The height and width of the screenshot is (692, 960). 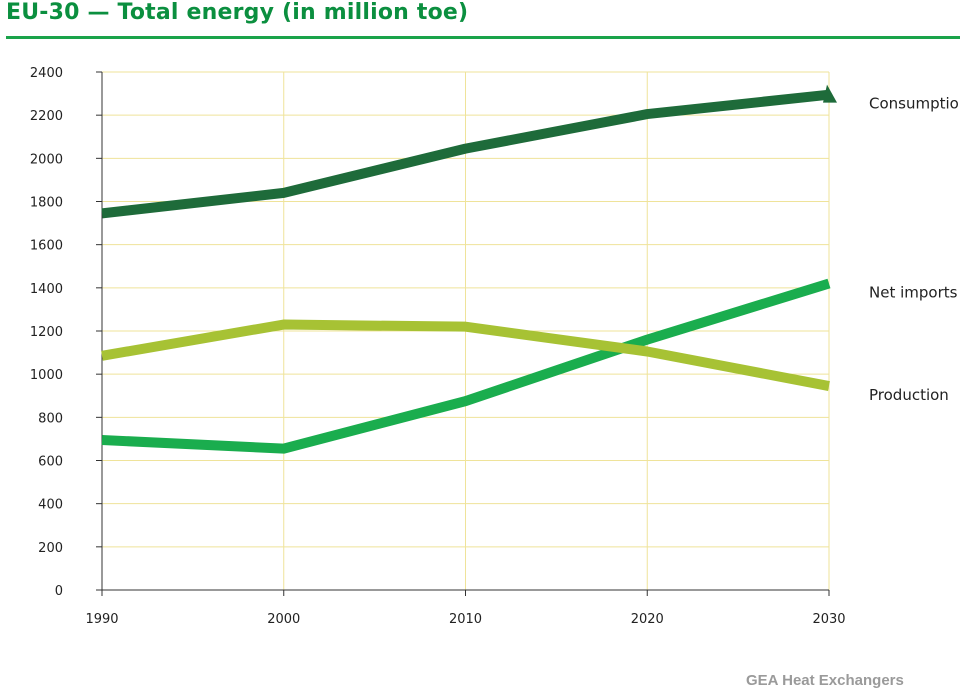 What do you see at coordinates (46, 116) in the screenshot?
I see `y-tick-label: 2200` at bounding box center [46, 116].